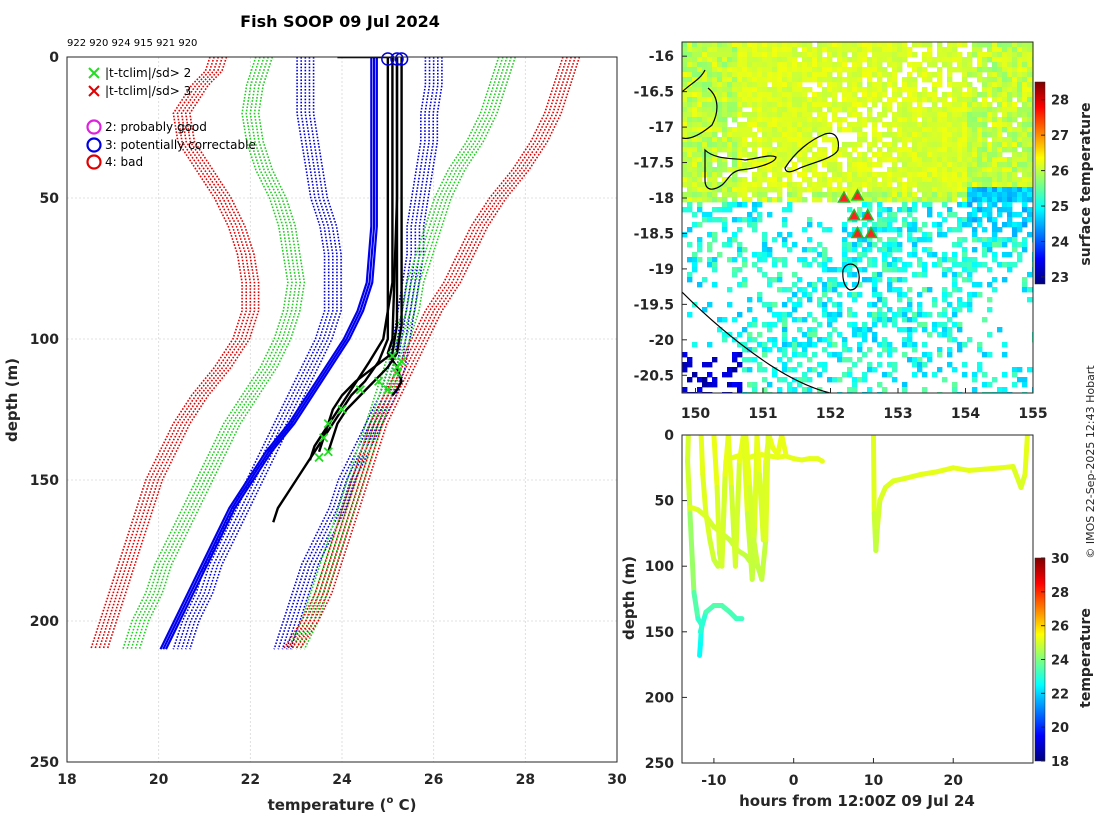  Describe the element at coordinates (342, 804) in the screenshot. I see `profile-x-axis-label: temperature (o C)` at that location.